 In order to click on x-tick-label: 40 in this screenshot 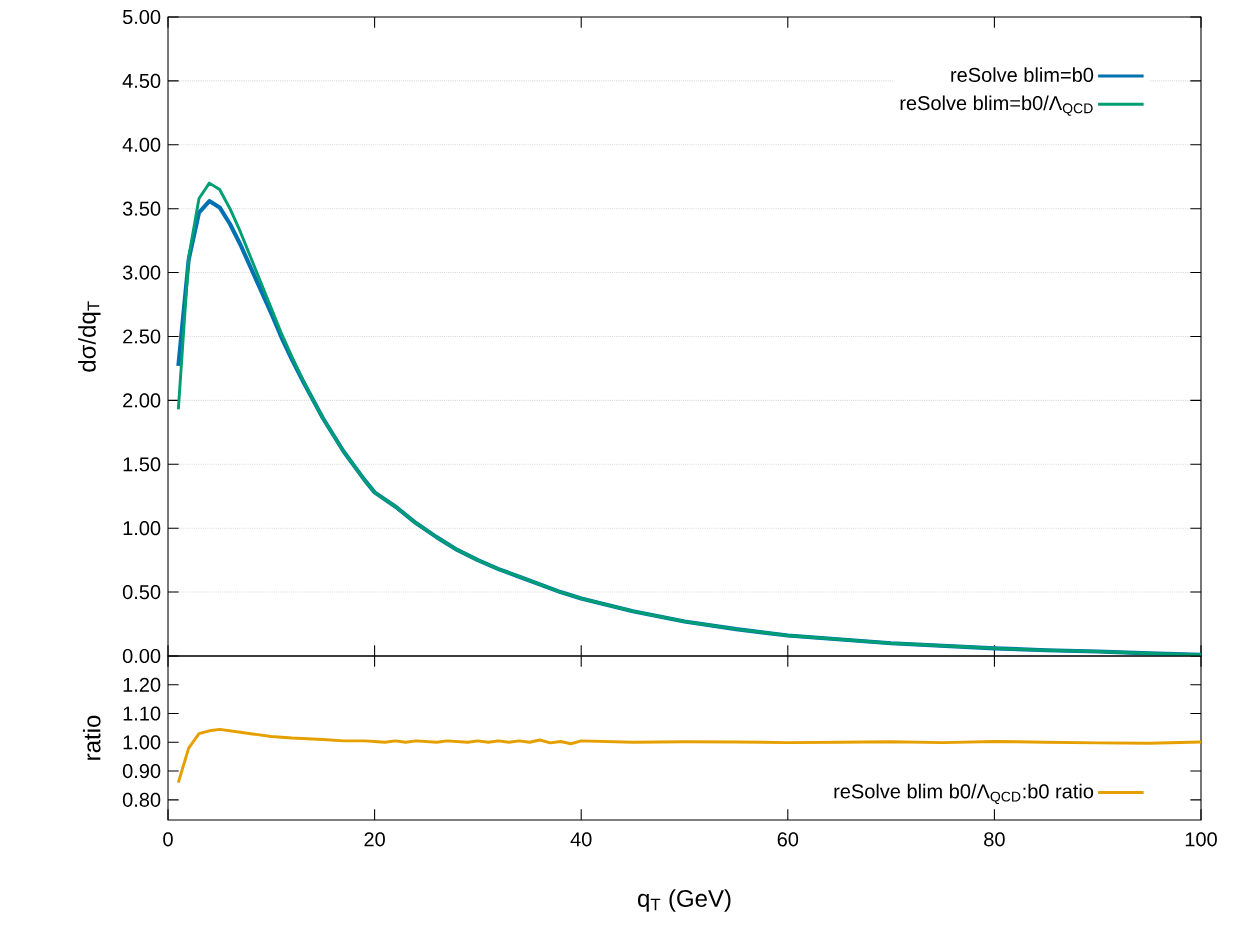, I will do `click(581, 839)`.